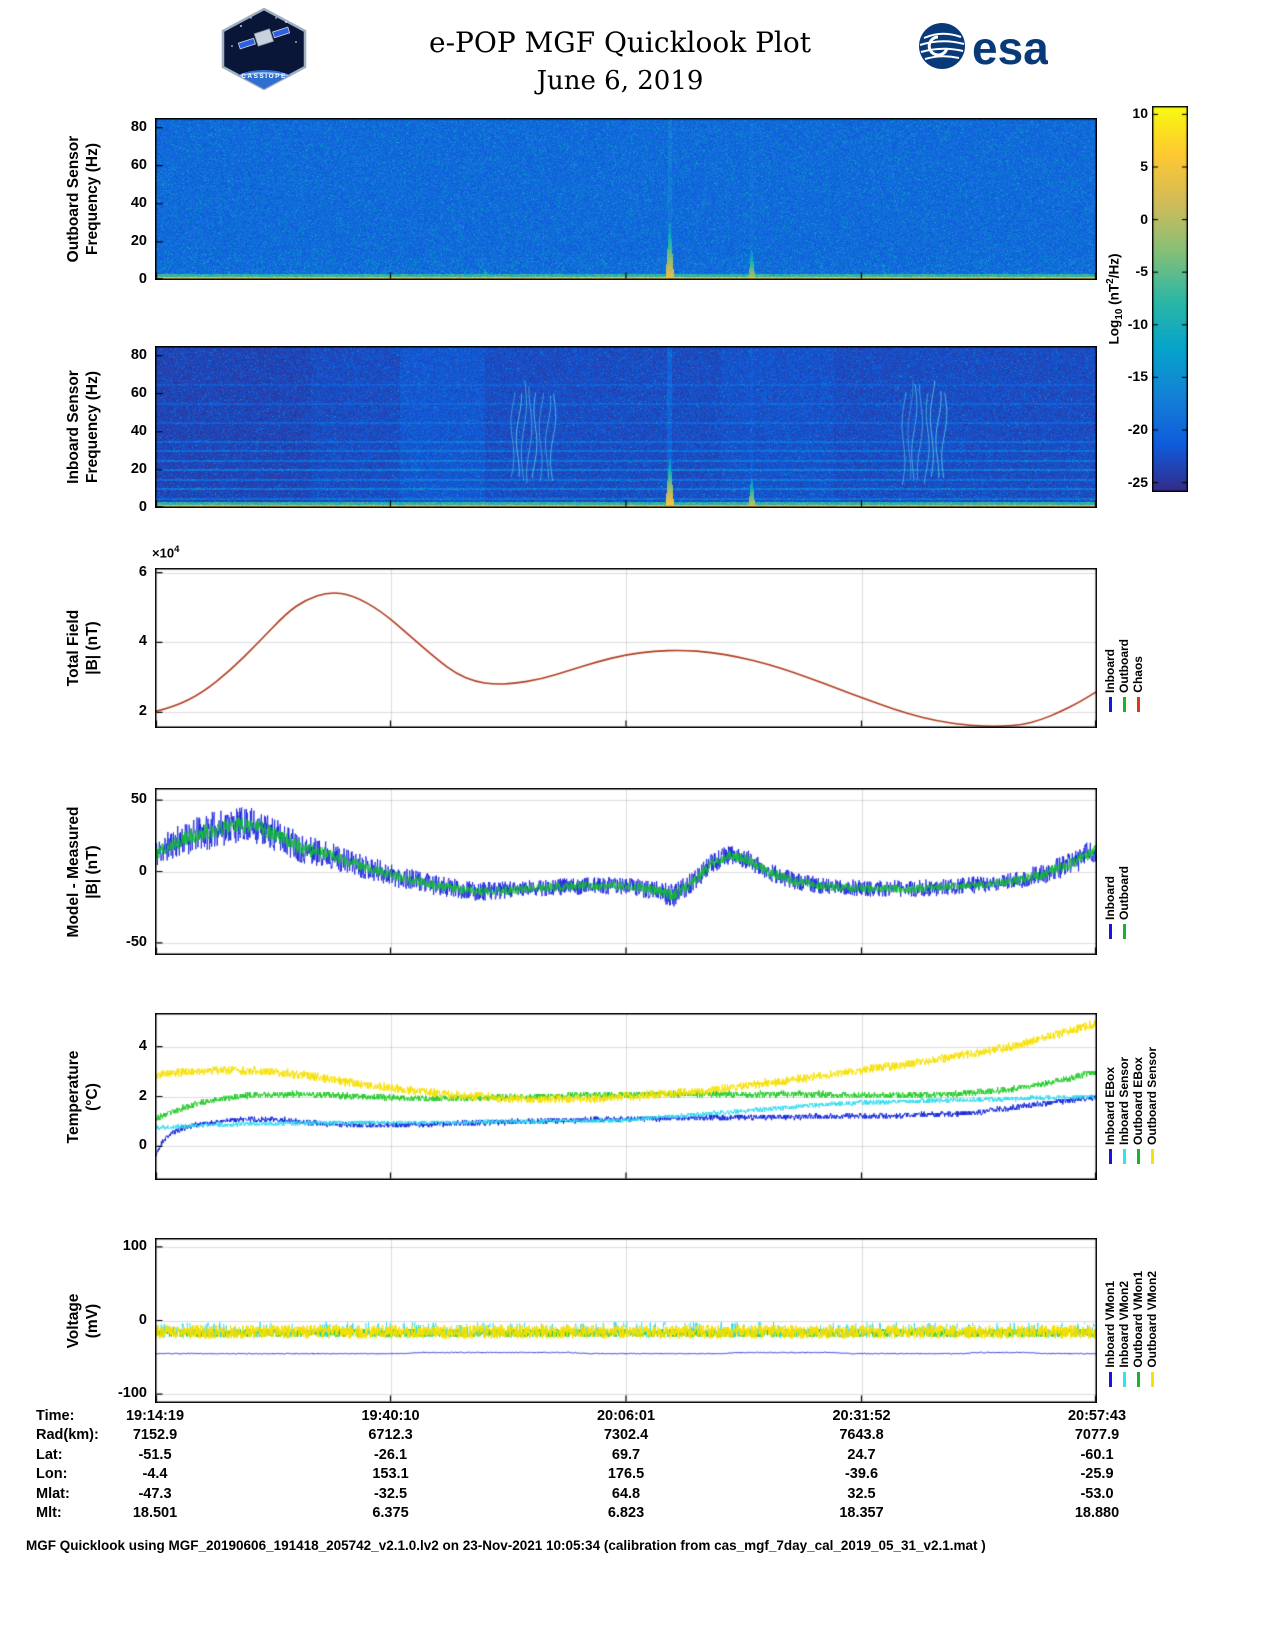 Image resolution: width=1275 pixels, height=1650 pixels. Describe the element at coordinates (861, 1474) in the screenshot. I see `table-cell: -39.6` at that location.